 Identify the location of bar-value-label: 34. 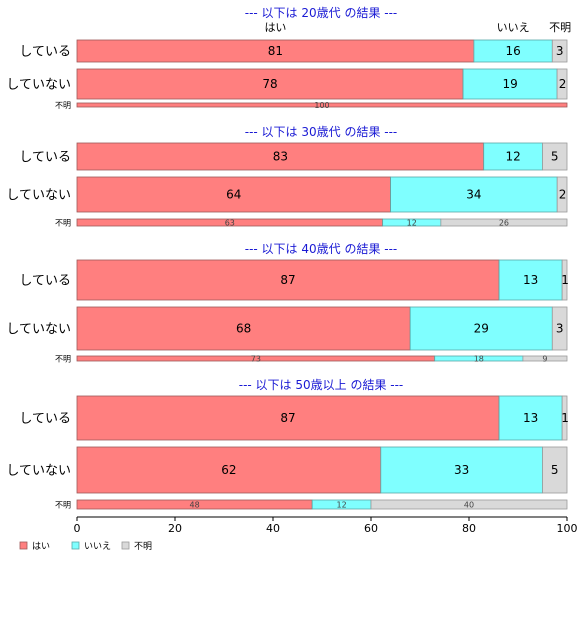
(473, 195).